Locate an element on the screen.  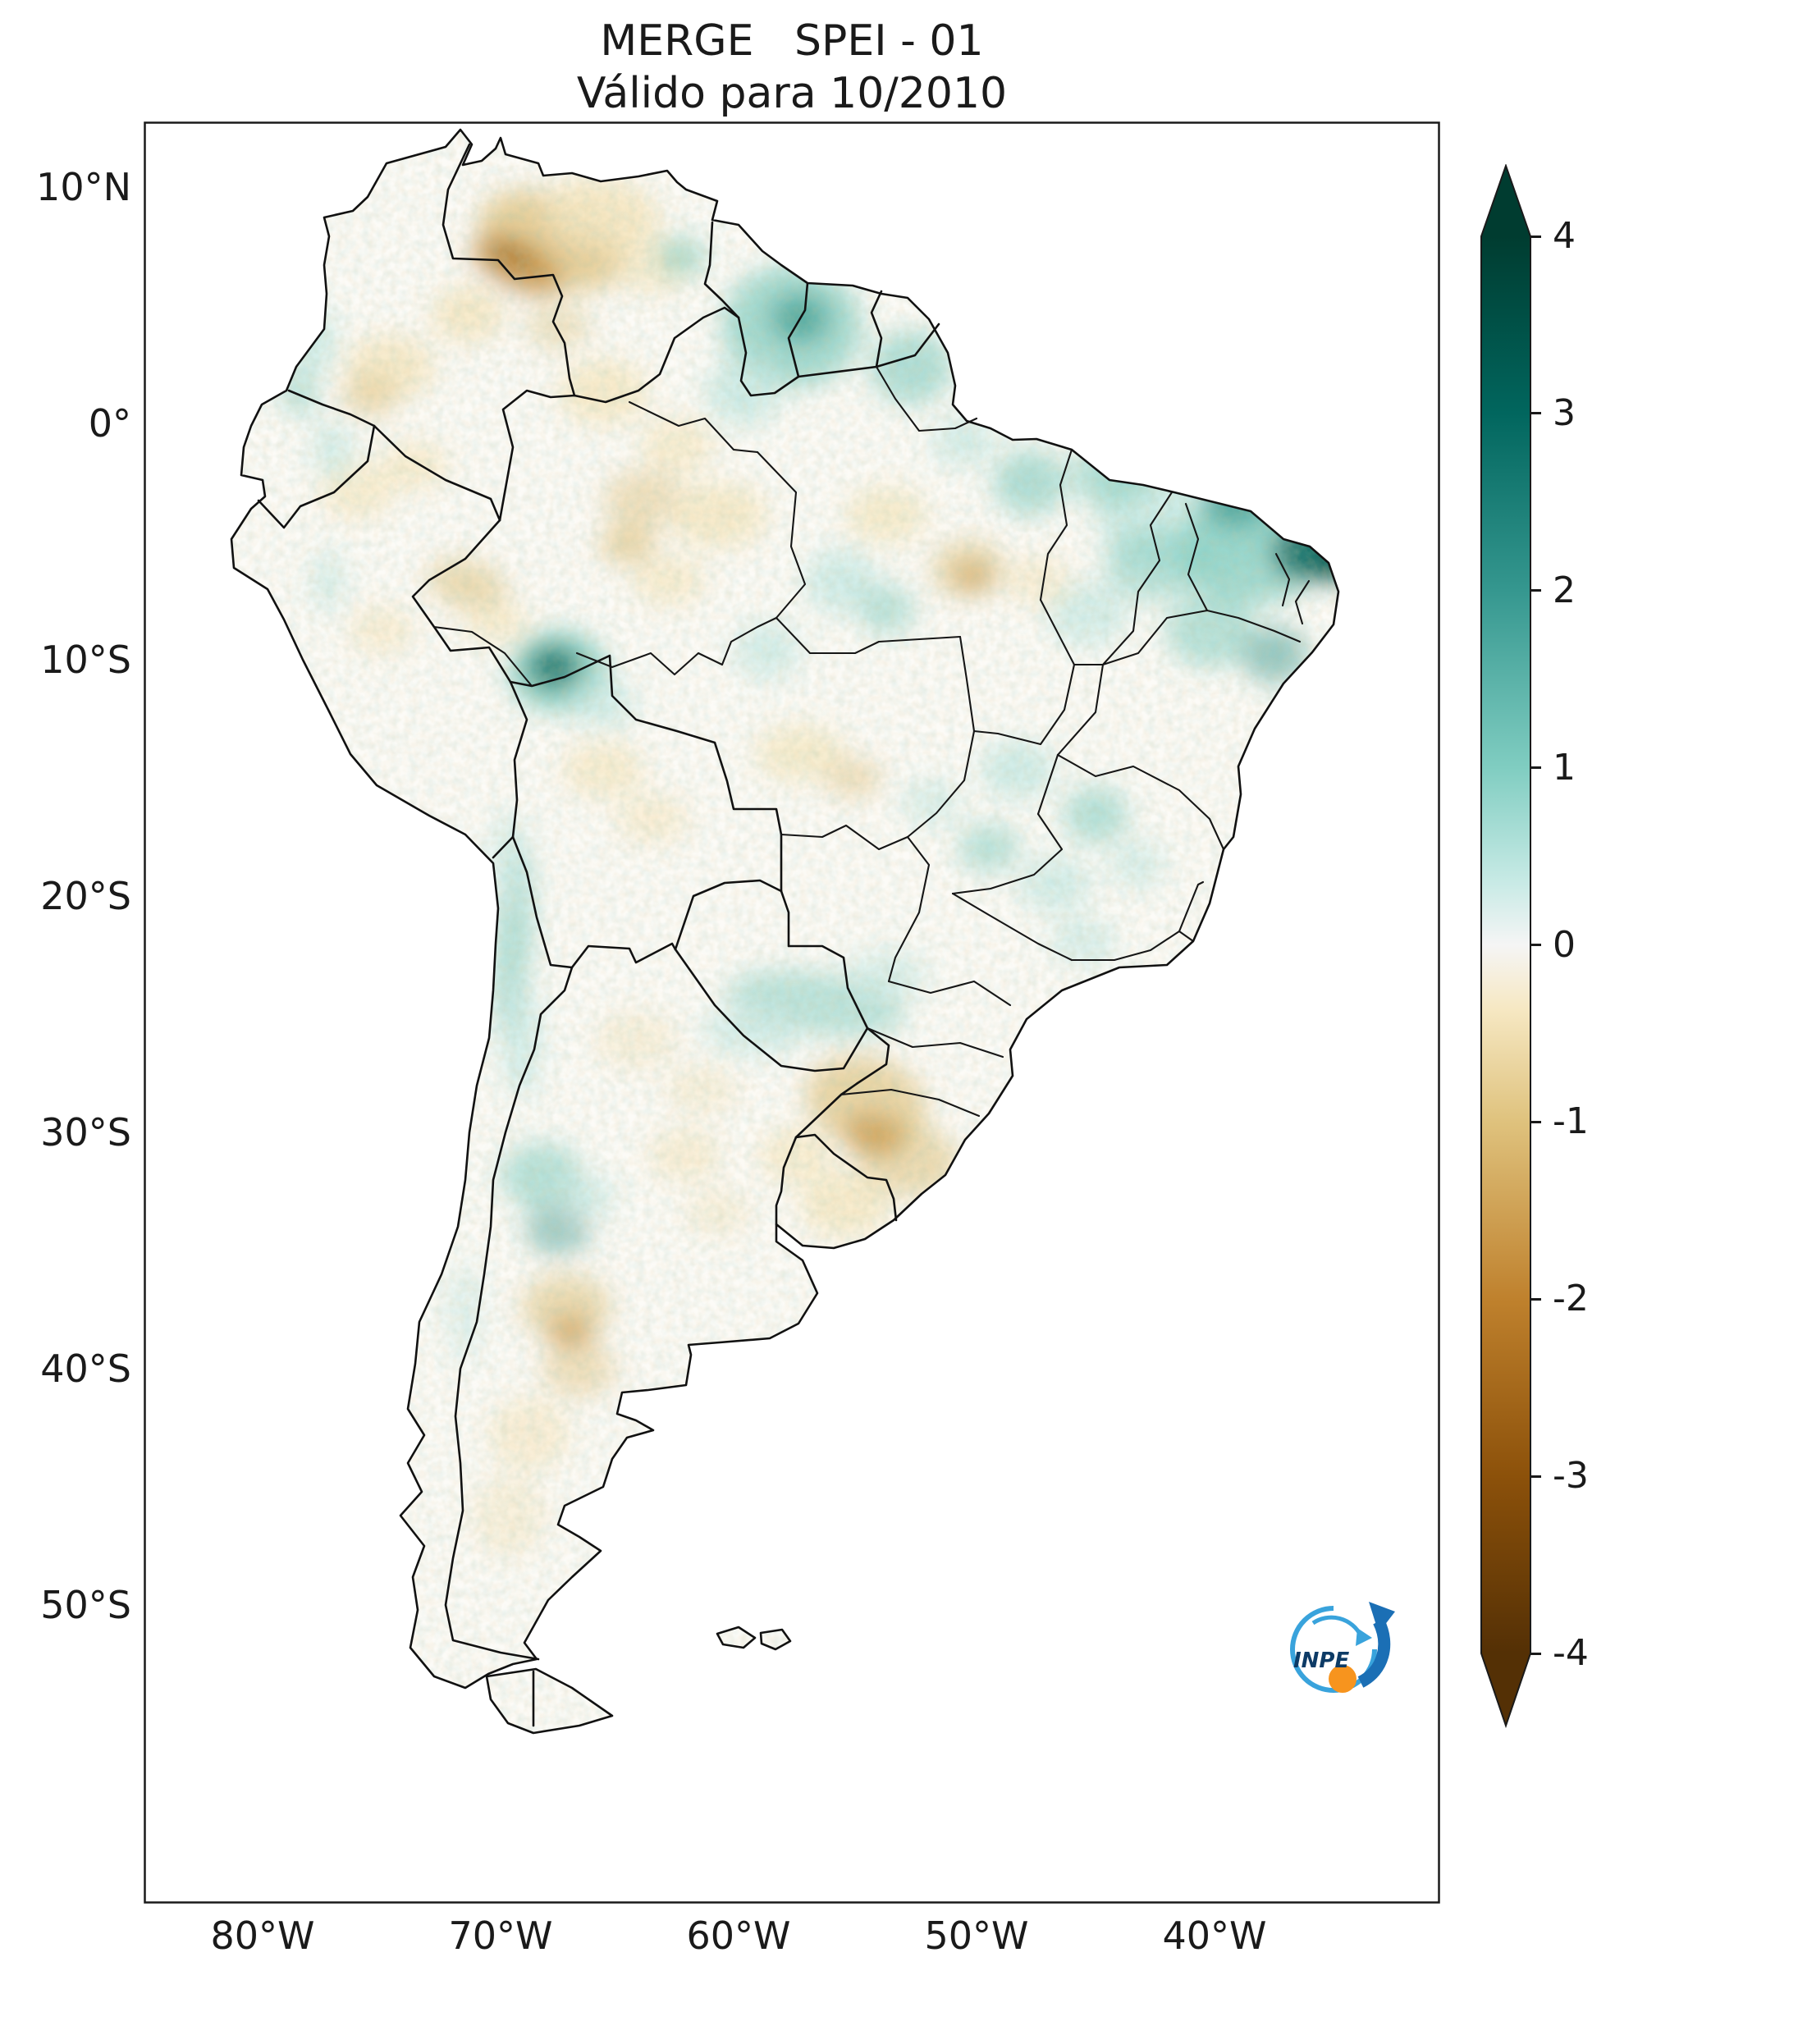
y-axis-tick-label: 10°S is located at coordinates (85, 660).